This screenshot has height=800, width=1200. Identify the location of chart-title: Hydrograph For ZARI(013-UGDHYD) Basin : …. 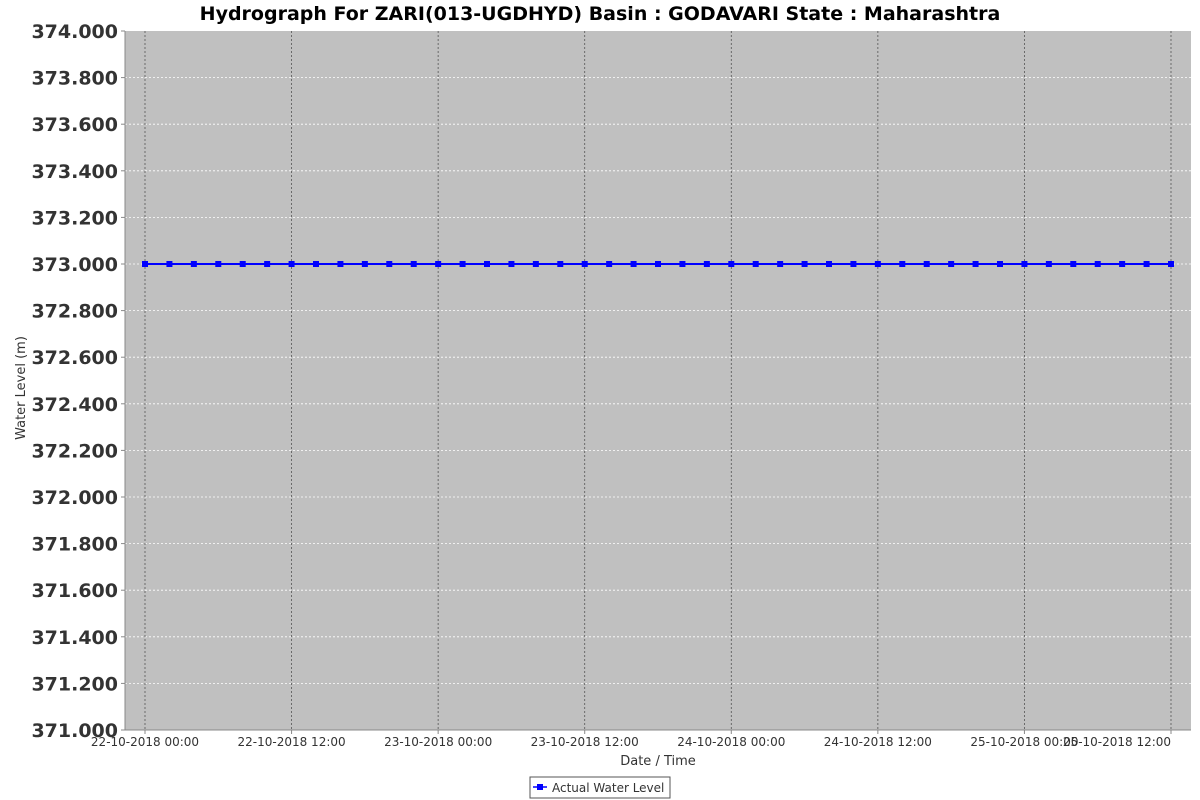
(600, 14).